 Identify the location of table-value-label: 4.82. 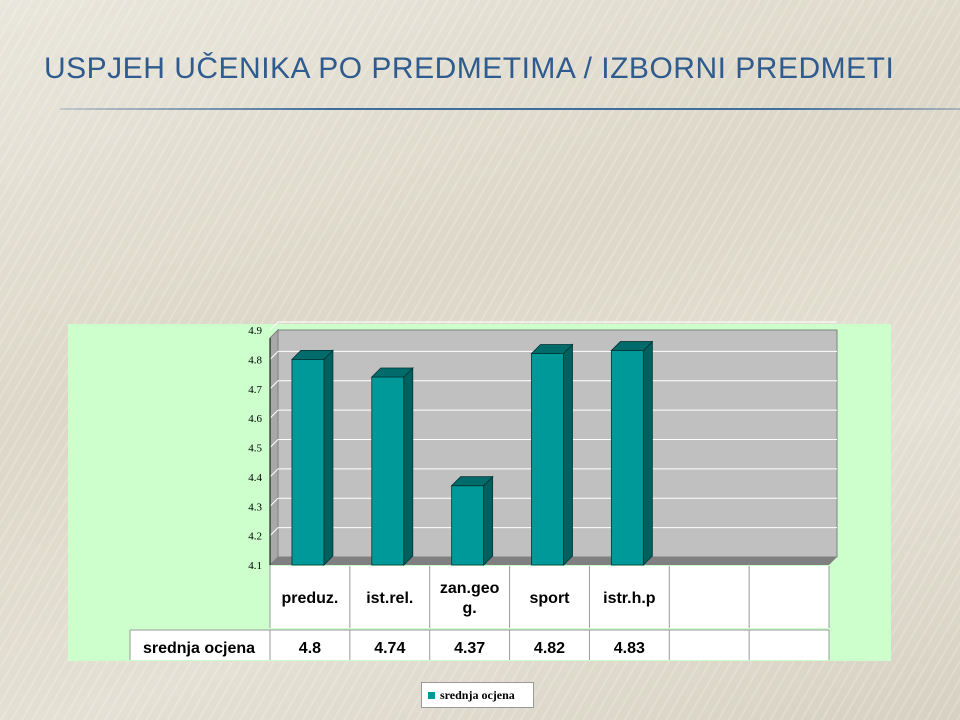
(549, 648).